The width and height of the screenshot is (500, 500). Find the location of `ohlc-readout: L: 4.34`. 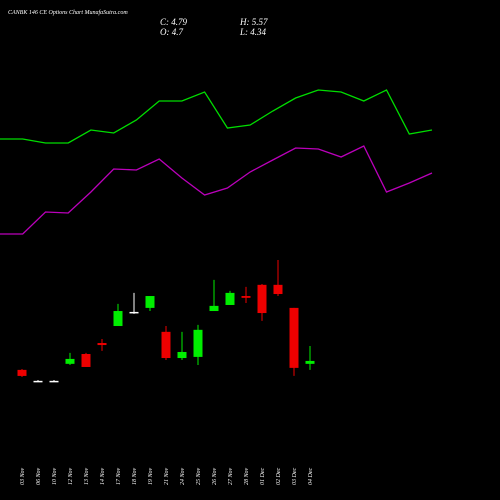

ohlc-readout: L: 4.34 is located at coordinates (253, 32).